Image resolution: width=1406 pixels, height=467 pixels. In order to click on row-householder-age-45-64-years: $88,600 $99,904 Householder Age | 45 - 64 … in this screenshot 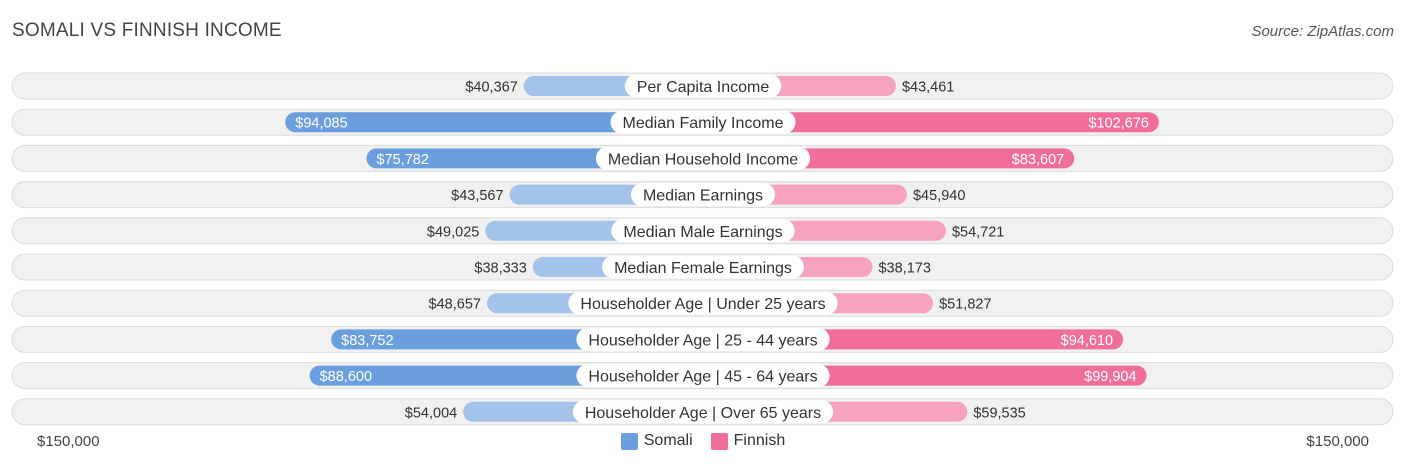, I will do `click(702, 376)`.